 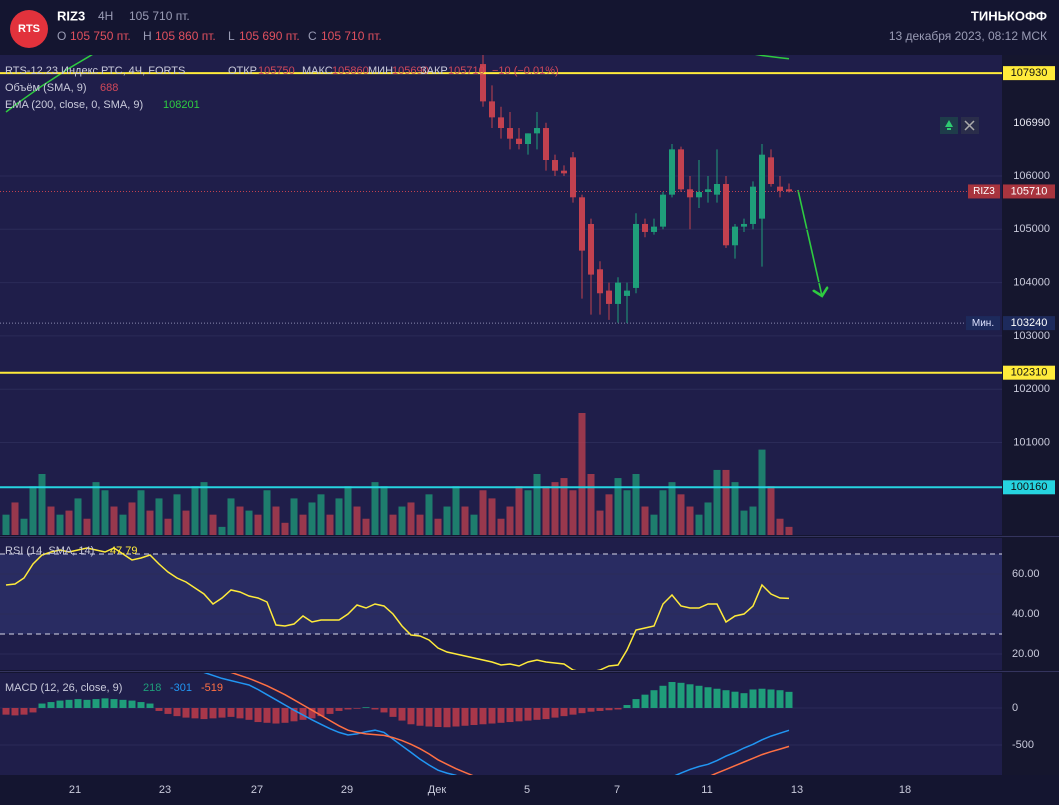 I want to click on last-price-label: 105710, so click(x=1029, y=191).